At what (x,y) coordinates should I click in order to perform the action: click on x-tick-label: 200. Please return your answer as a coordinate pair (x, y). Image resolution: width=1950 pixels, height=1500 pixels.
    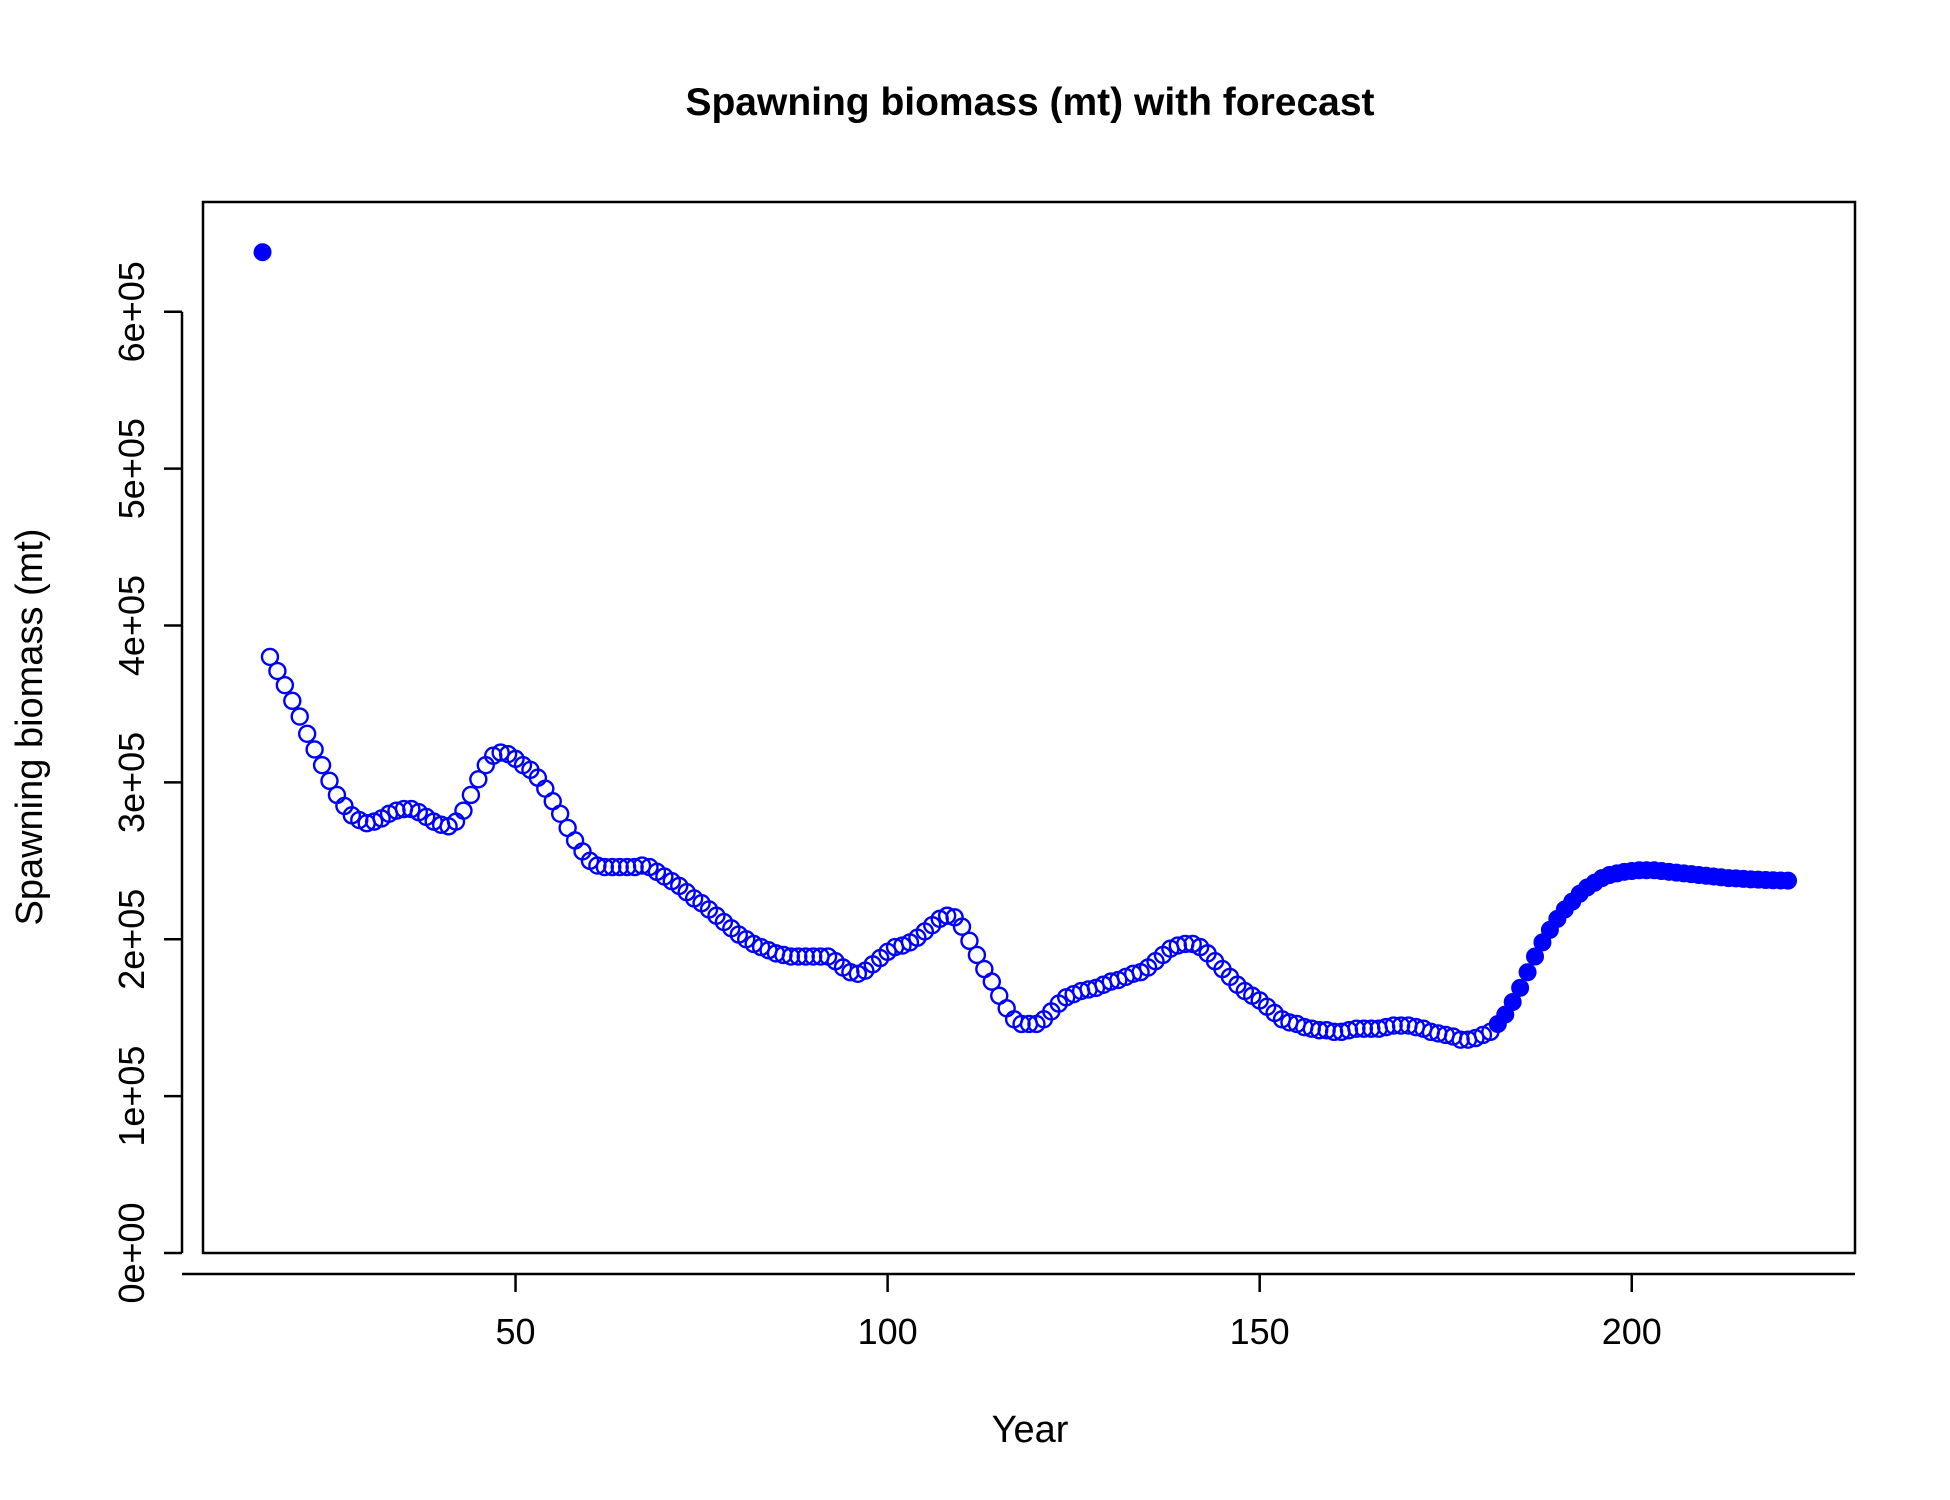
    Looking at the image, I should click on (1632, 1331).